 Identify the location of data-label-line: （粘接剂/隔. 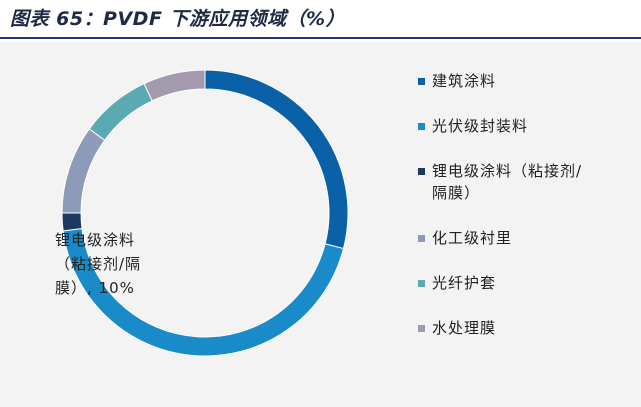
(98, 264).